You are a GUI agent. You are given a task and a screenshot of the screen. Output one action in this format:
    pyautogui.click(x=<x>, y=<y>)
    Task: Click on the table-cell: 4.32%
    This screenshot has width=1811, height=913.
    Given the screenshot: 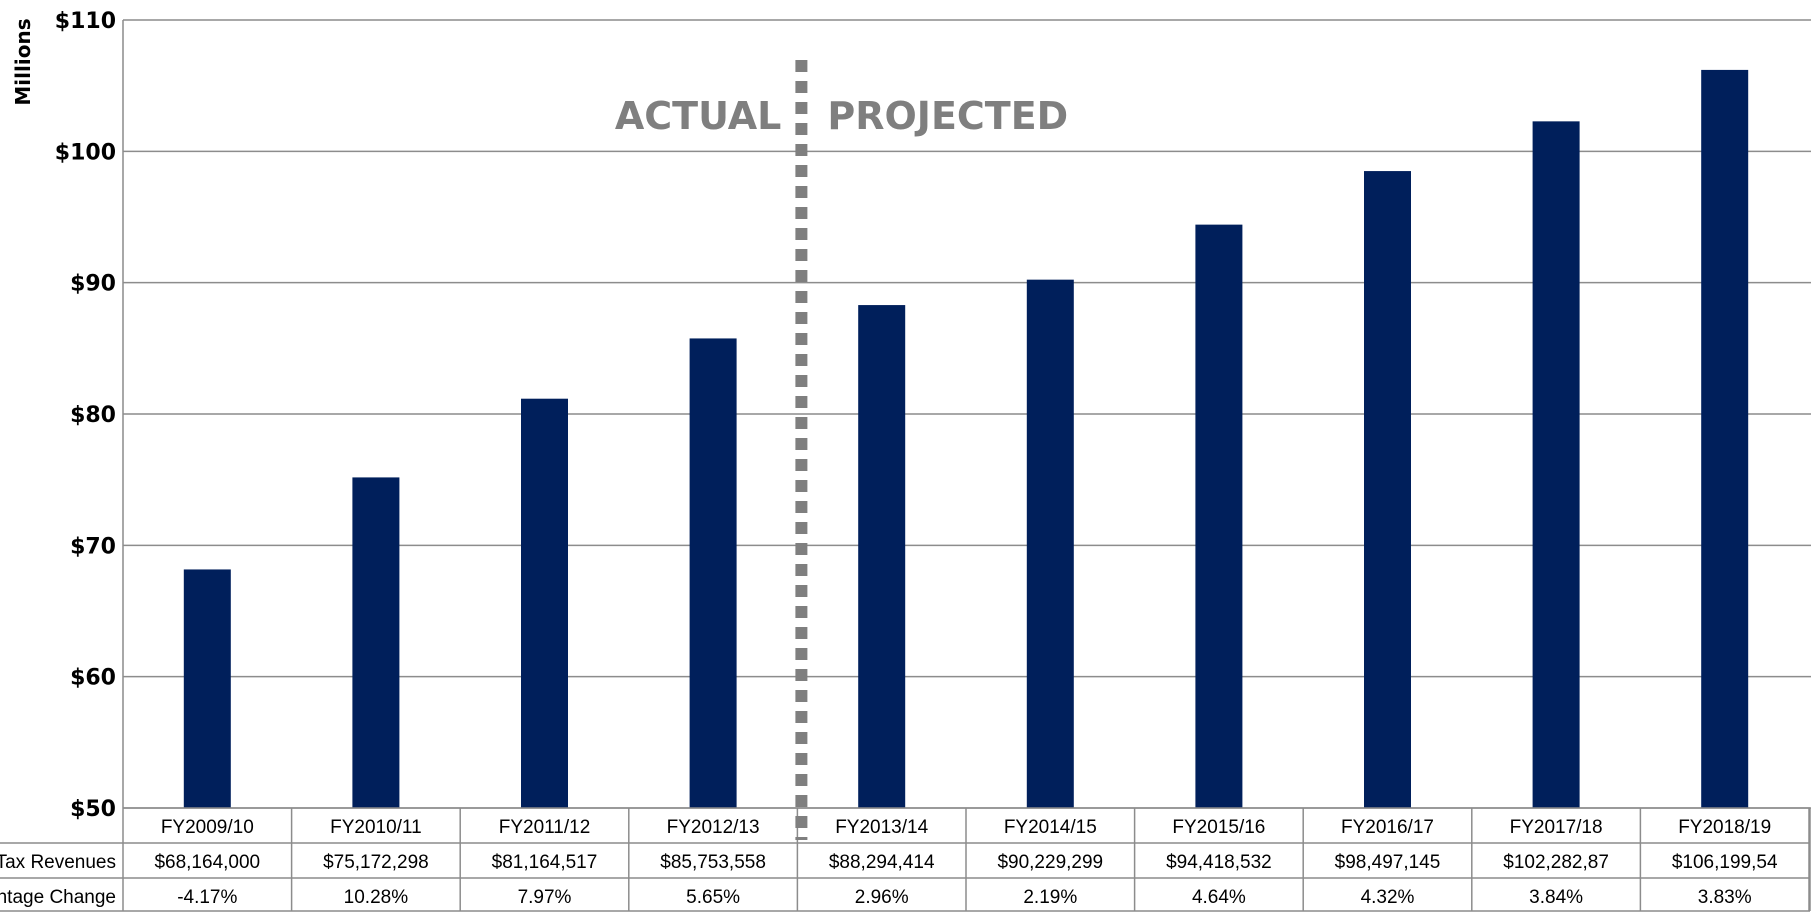 What is the action you would take?
    pyautogui.click(x=1388, y=897)
    